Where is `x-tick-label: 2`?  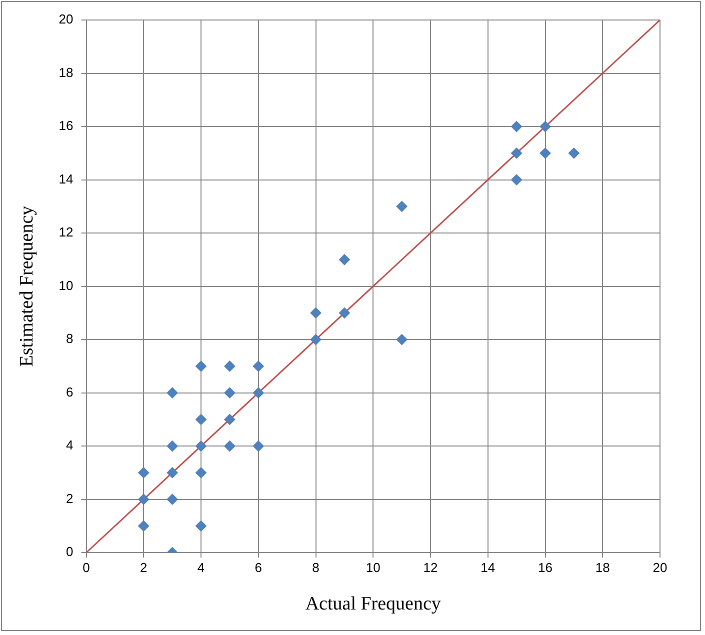
x-tick-label: 2 is located at coordinates (144, 567).